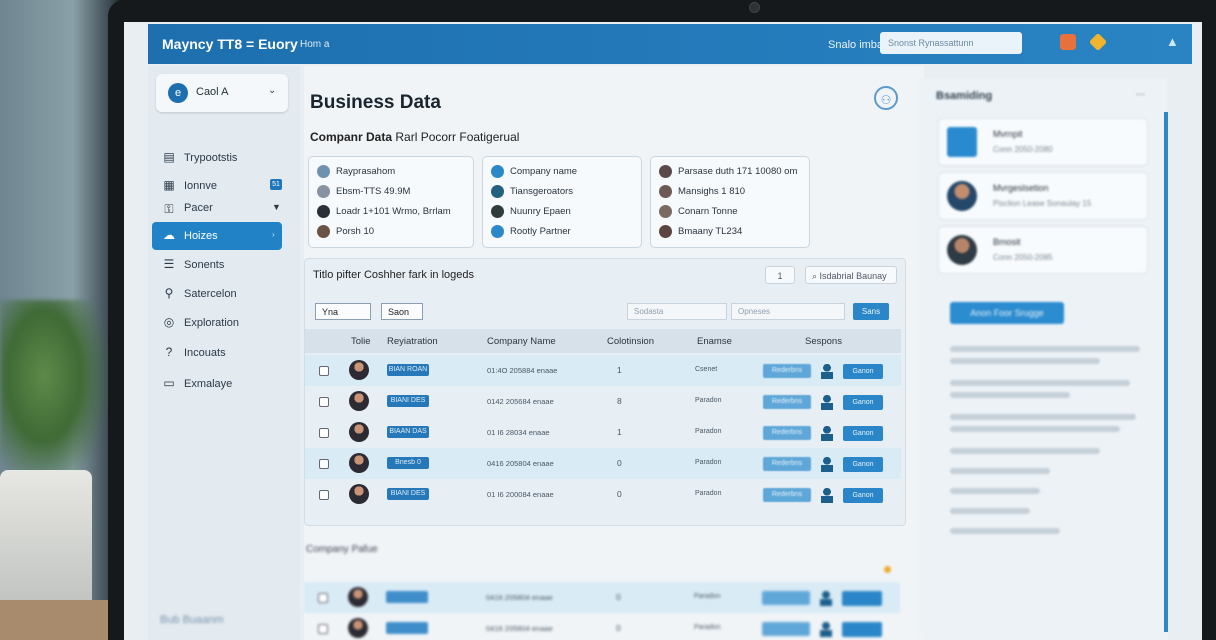 The width and height of the screenshot is (1216, 640). What do you see at coordinates (543, 171) in the screenshot?
I see `card-field-text: Company name` at bounding box center [543, 171].